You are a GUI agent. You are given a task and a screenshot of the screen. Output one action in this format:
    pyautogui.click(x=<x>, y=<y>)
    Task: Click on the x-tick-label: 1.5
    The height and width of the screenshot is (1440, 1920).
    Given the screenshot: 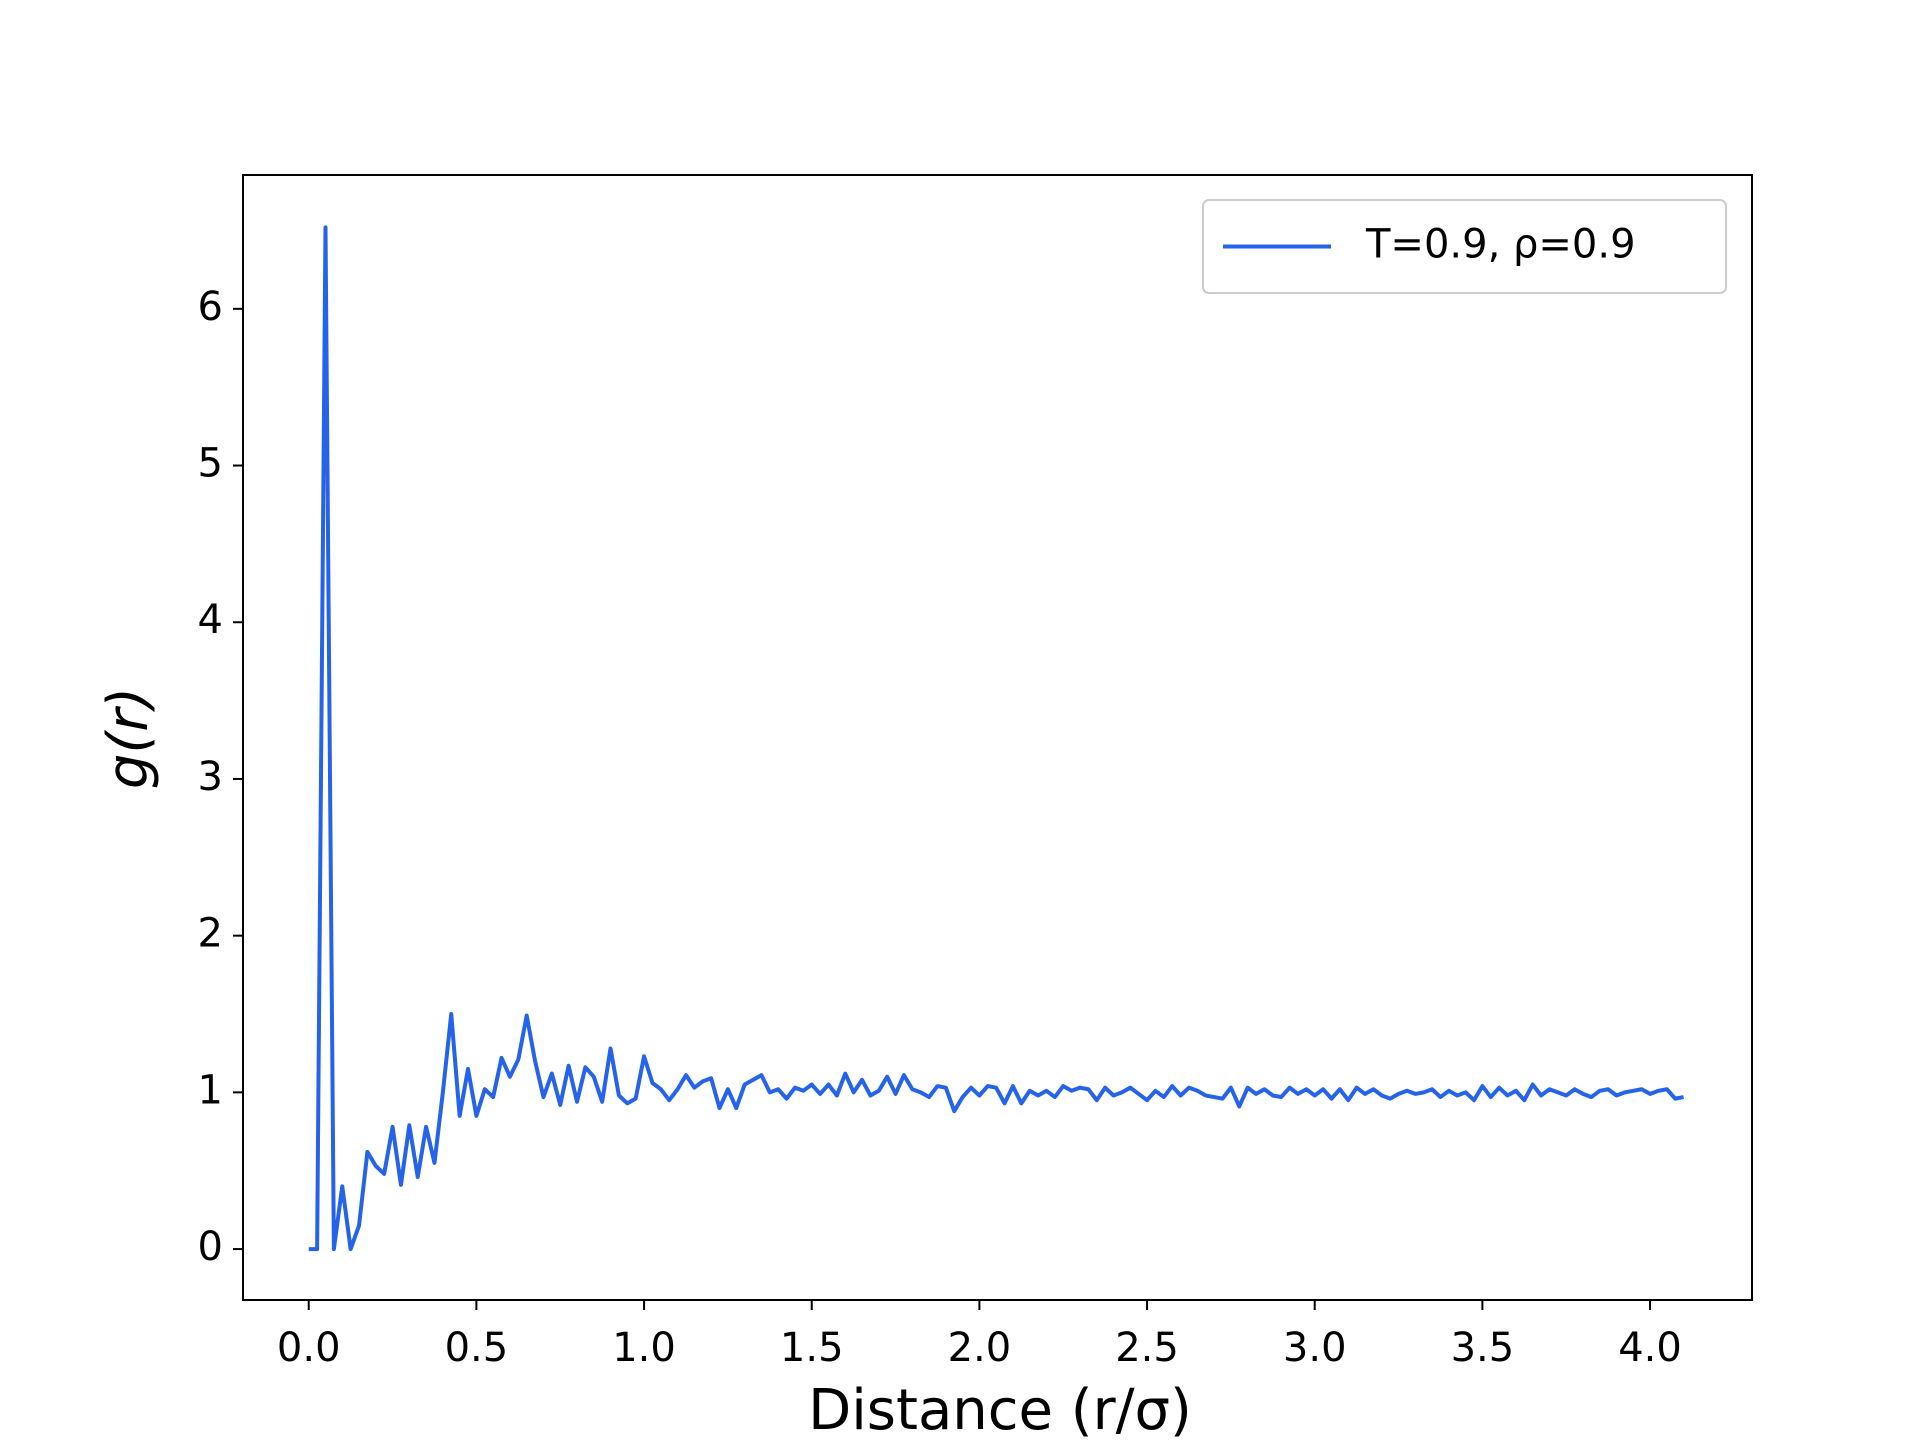 What is the action you would take?
    pyautogui.click(x=812, y=1348)
    